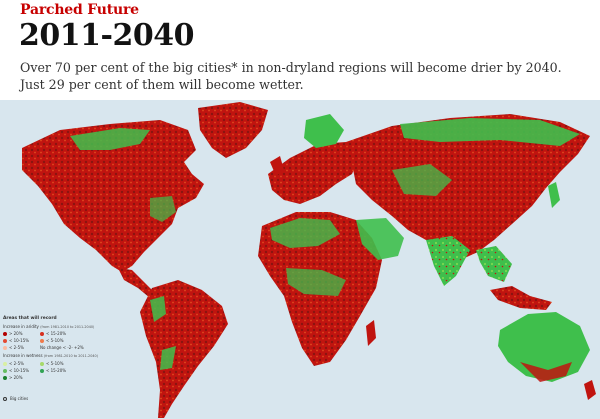 This screenshot has height=419, width=600. What do you see at coordinates (380, 239) in the screenshot?
I see `arabia` at bounding box center [380, 239].